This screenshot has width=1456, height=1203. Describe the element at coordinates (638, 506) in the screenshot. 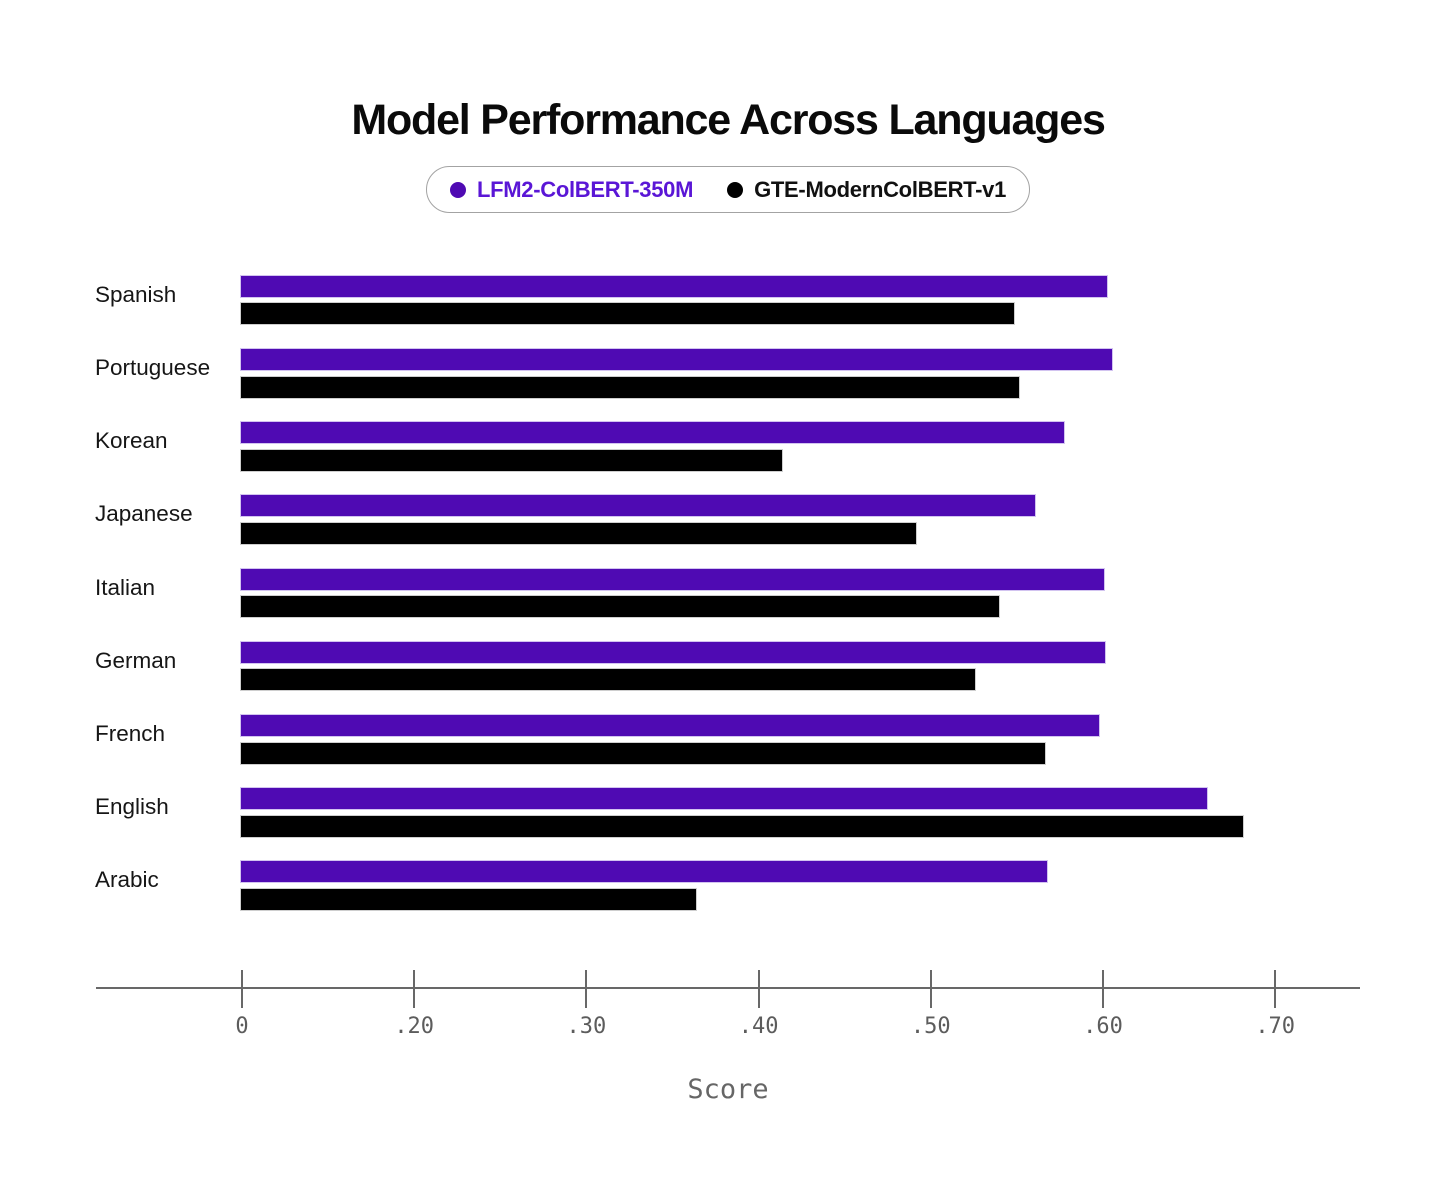

I see `bar-lfm2-japanese` at that location.